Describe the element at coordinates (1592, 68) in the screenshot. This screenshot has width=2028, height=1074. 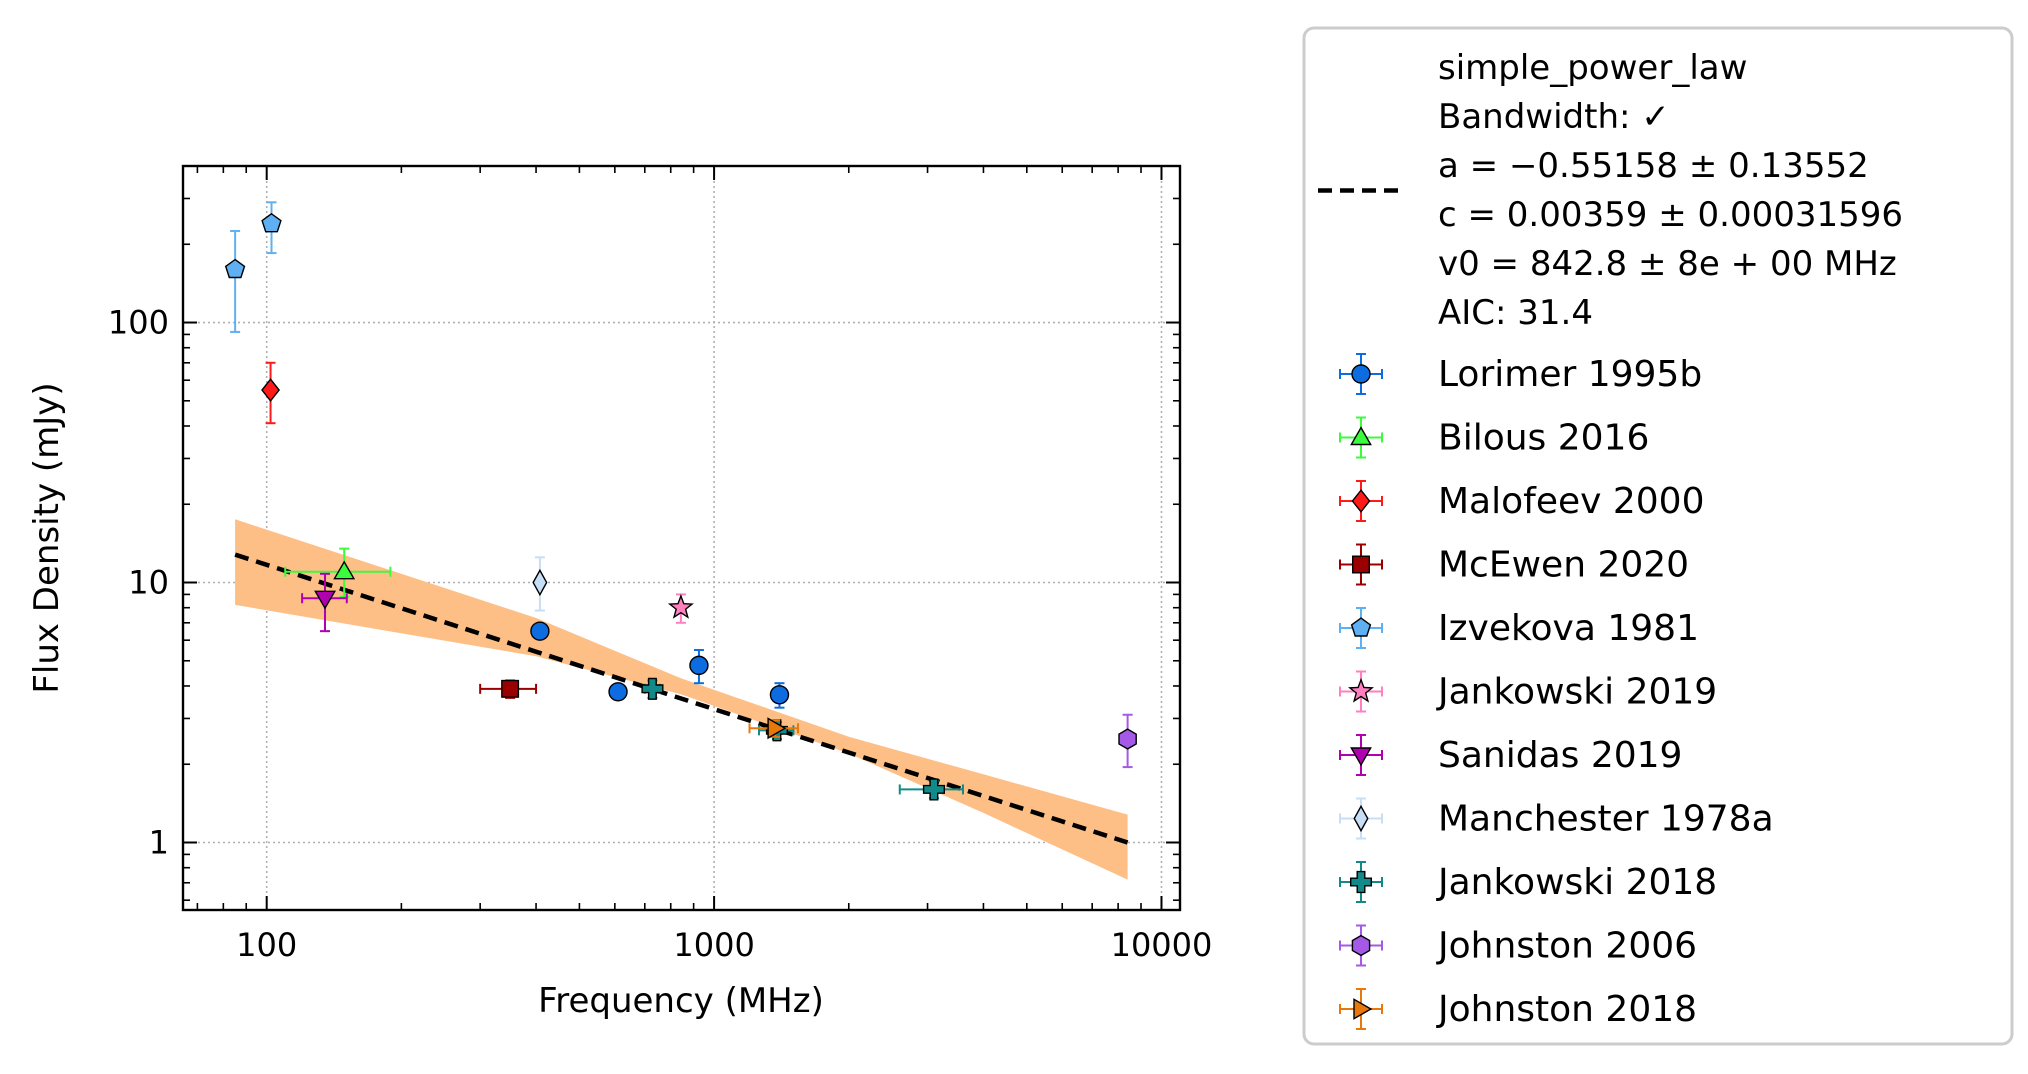
I see `legend-fit-text: simple_power_law` at that location.